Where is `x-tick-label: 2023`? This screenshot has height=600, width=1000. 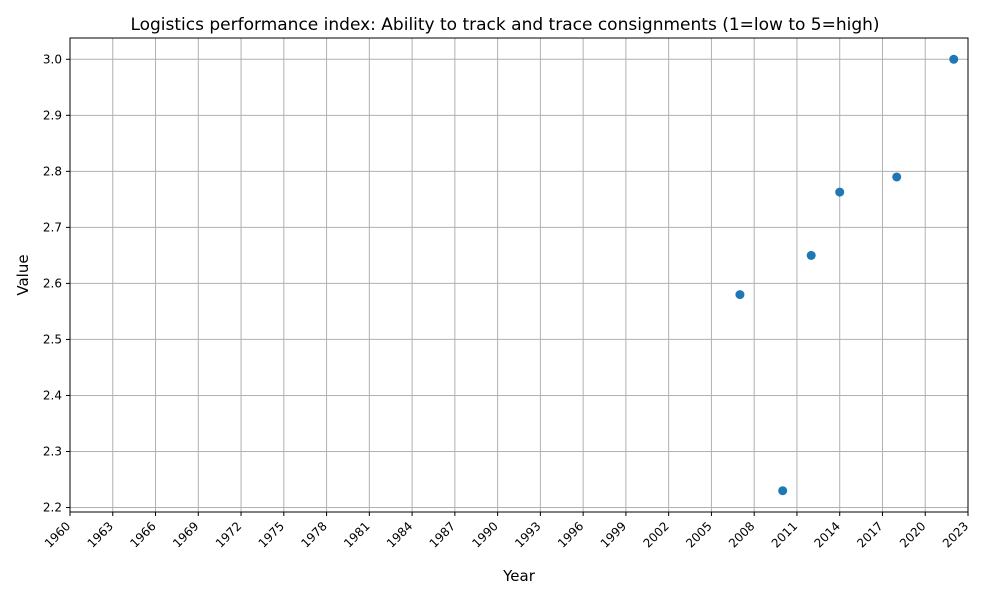 x-tick-label: 2023 is located at coordinates (955, 534).